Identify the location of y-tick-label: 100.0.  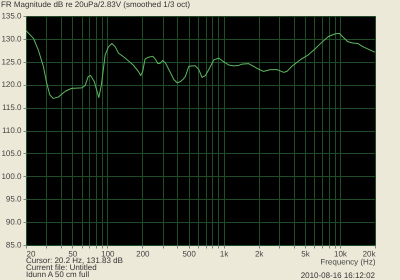
(11, 176).